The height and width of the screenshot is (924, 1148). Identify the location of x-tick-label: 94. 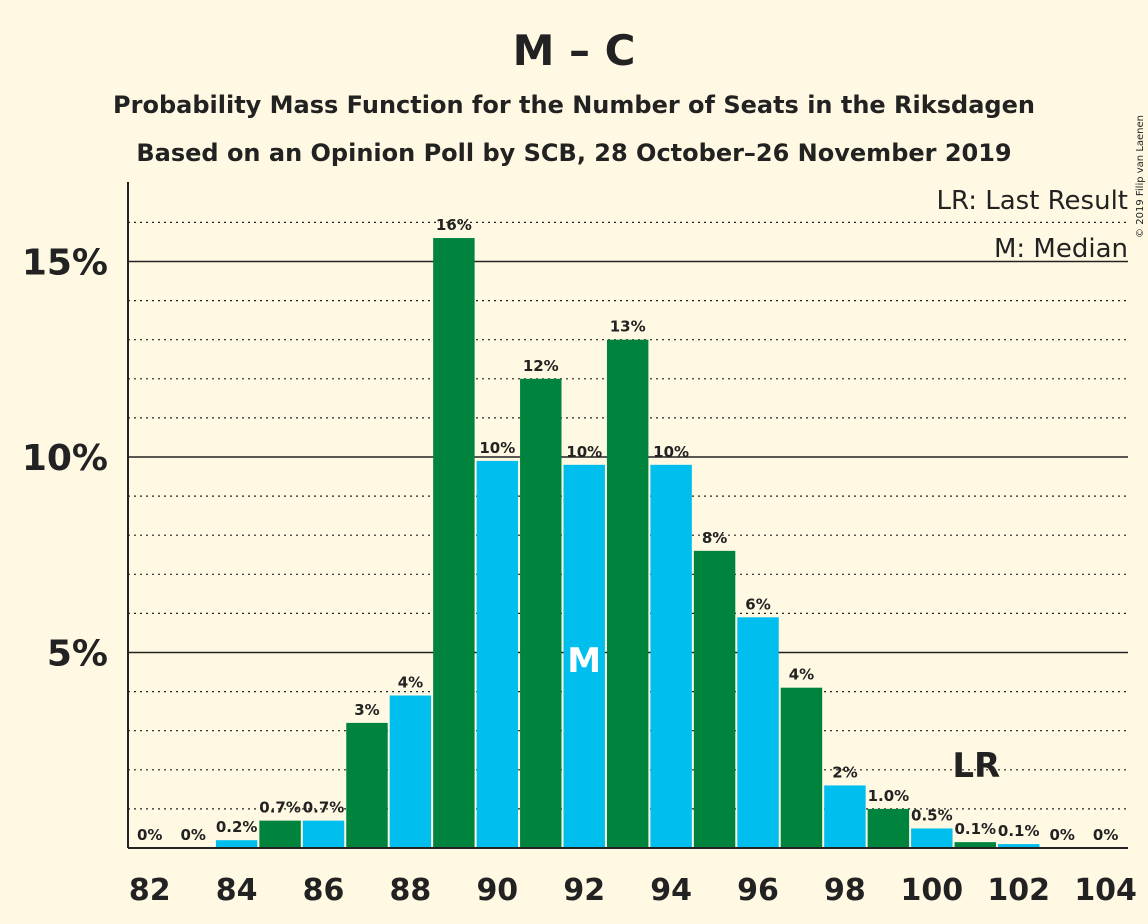
(671, 890).